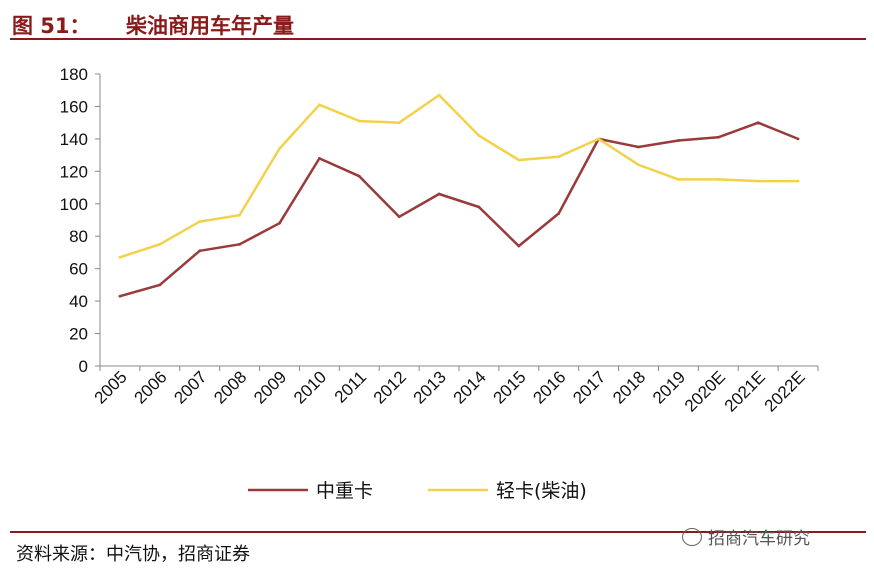 This screenshot has height=574, width=874. Describe the element at coordinates (745, 391) in the screenshot. I see `x-tick-label: 2021E` at that location.